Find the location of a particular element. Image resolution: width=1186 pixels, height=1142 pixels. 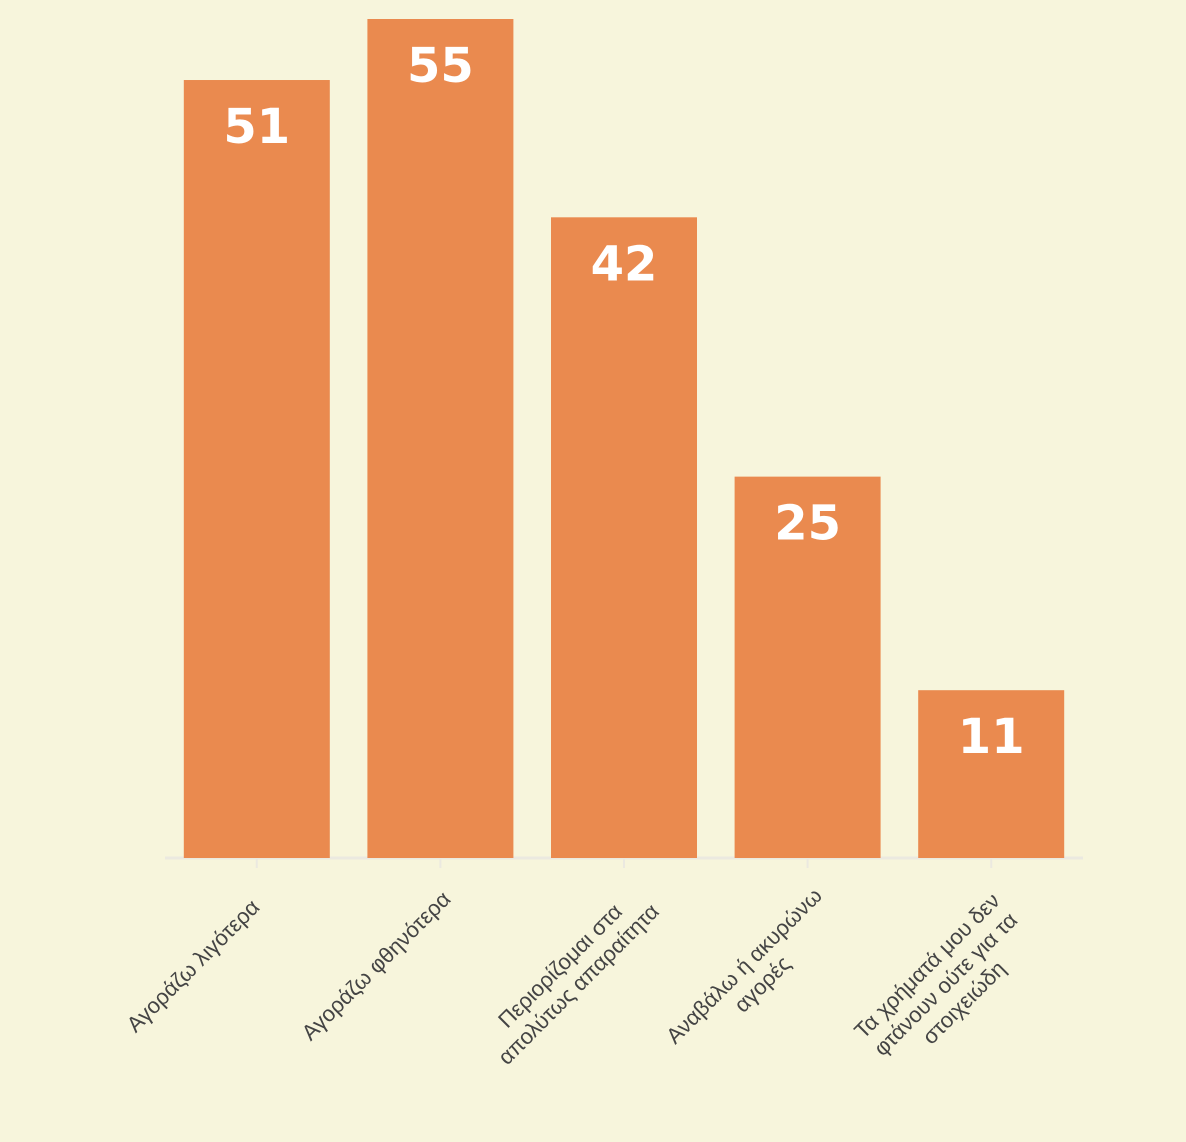

value-label: 11 is located at coordinates (991, 737).